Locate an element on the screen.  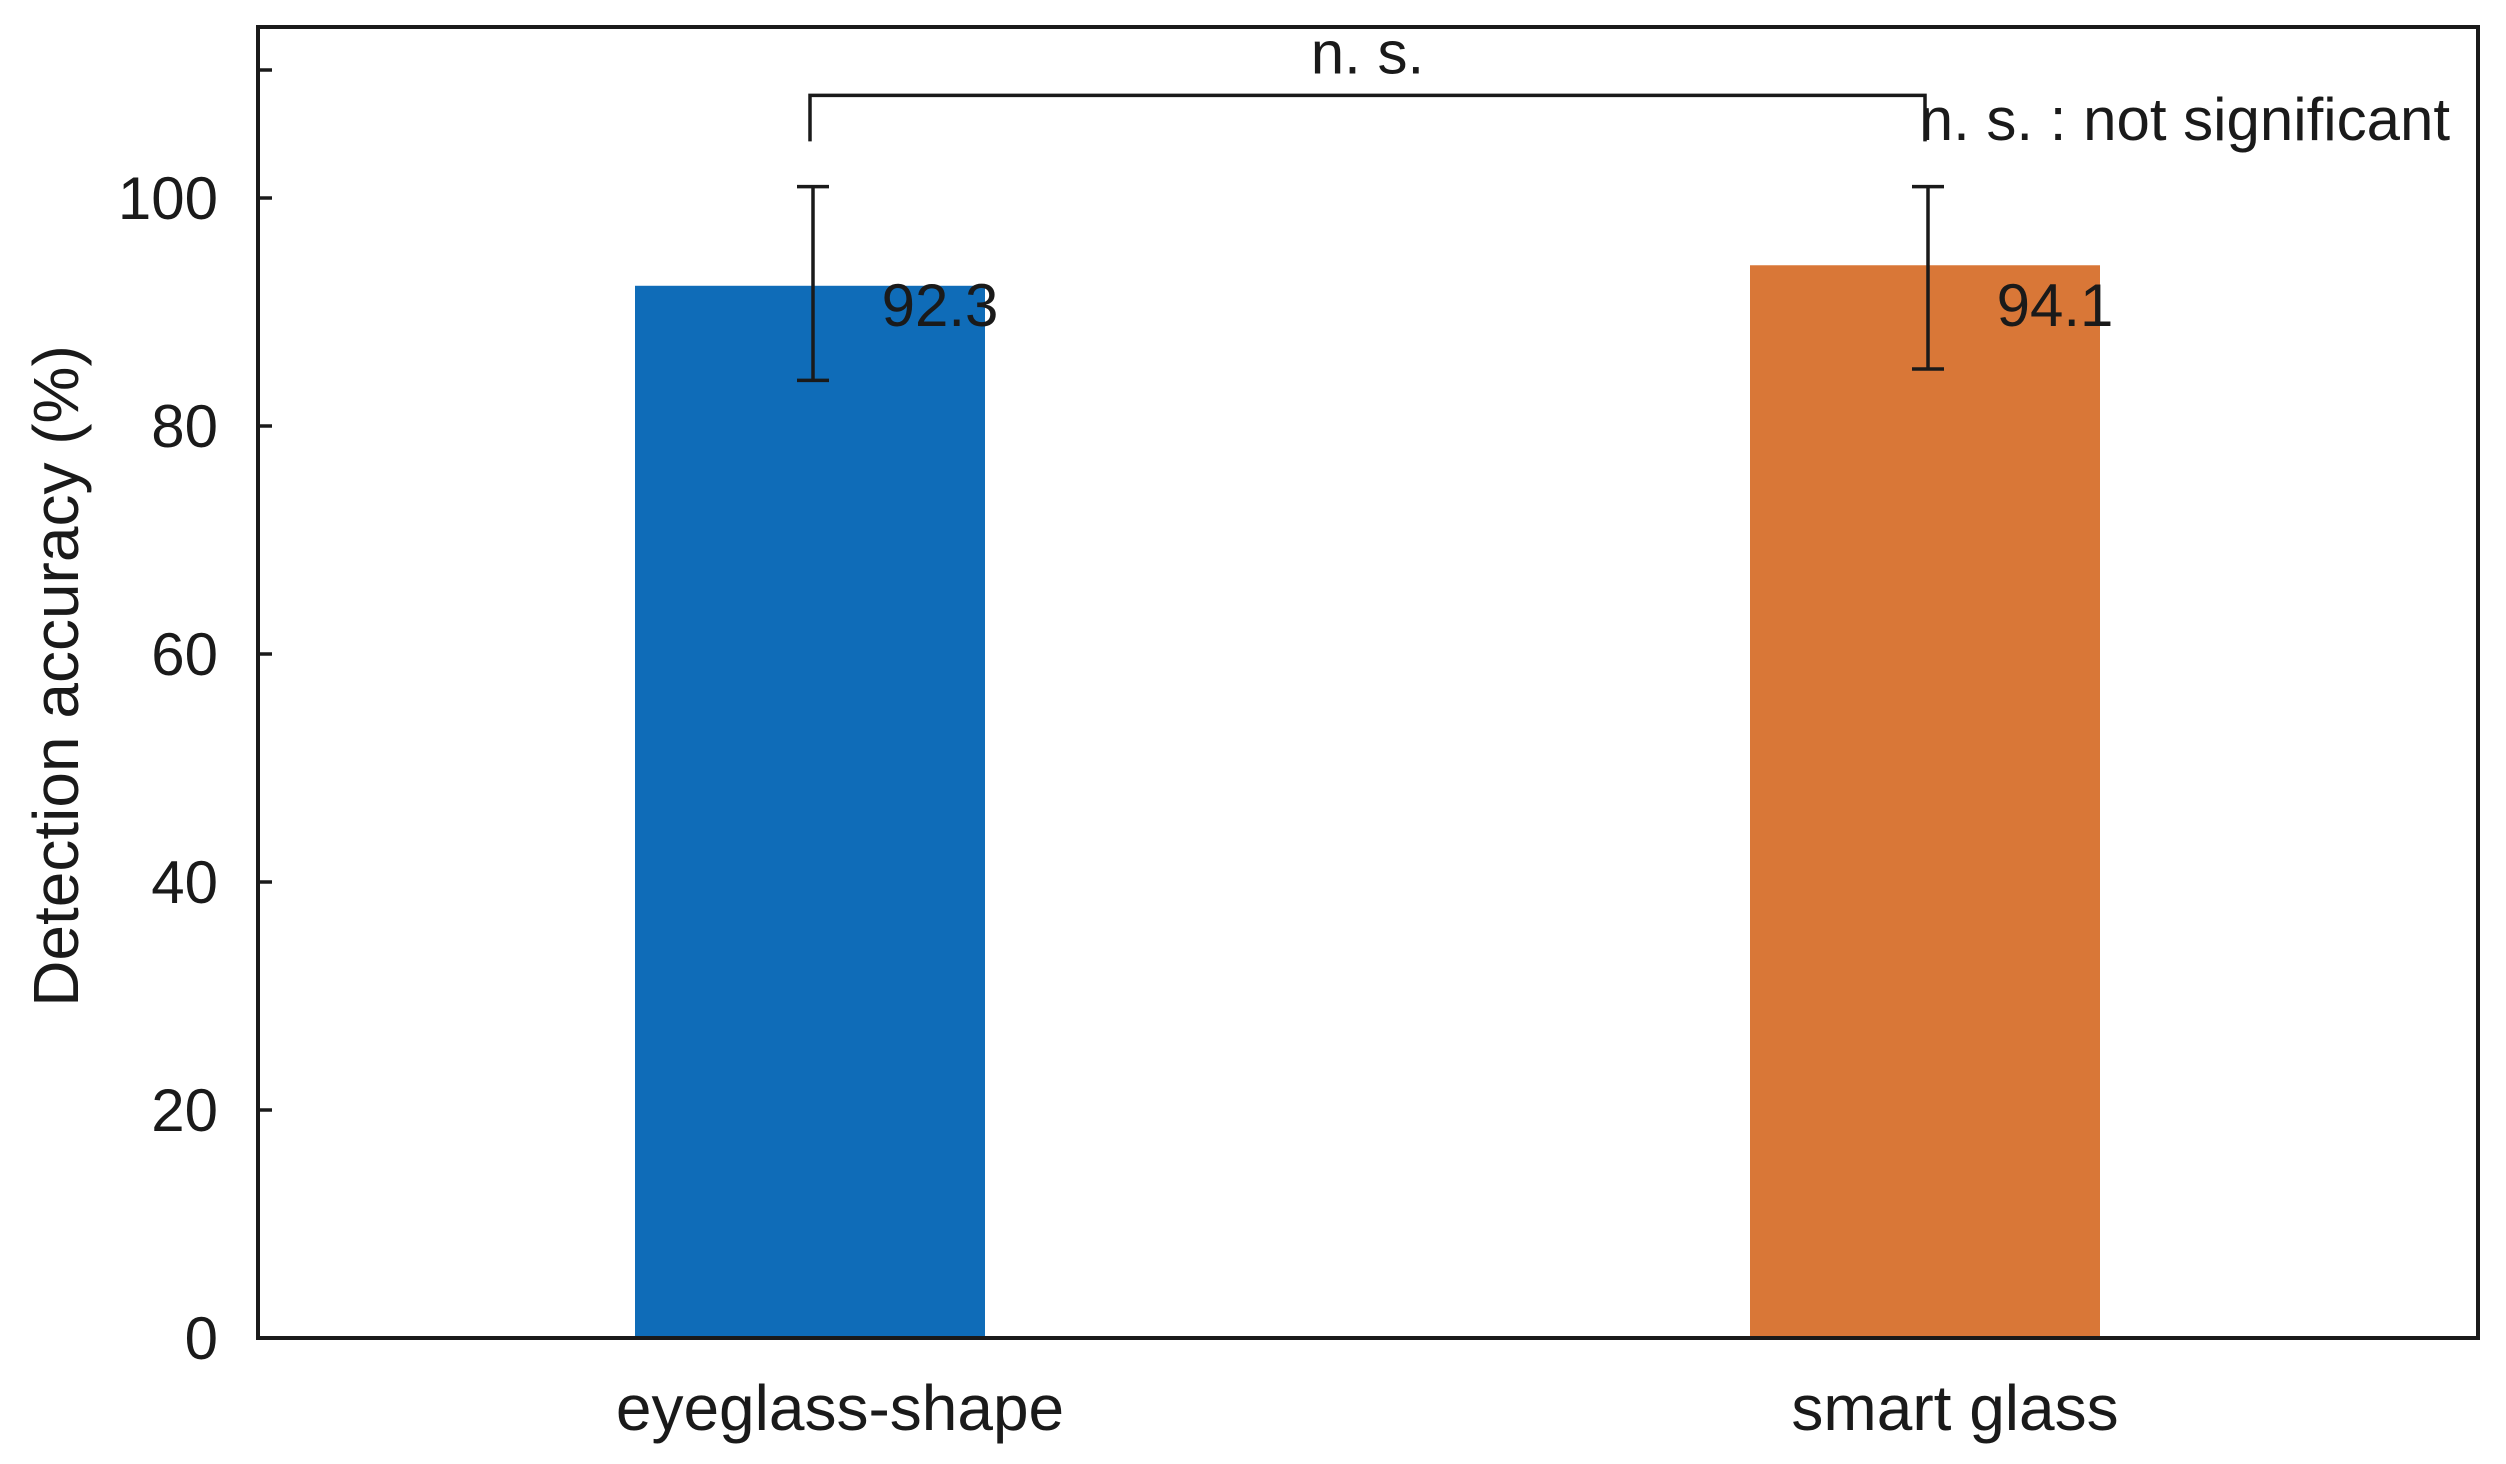
bar-smart-glass is located at coordinates (1925, 801).